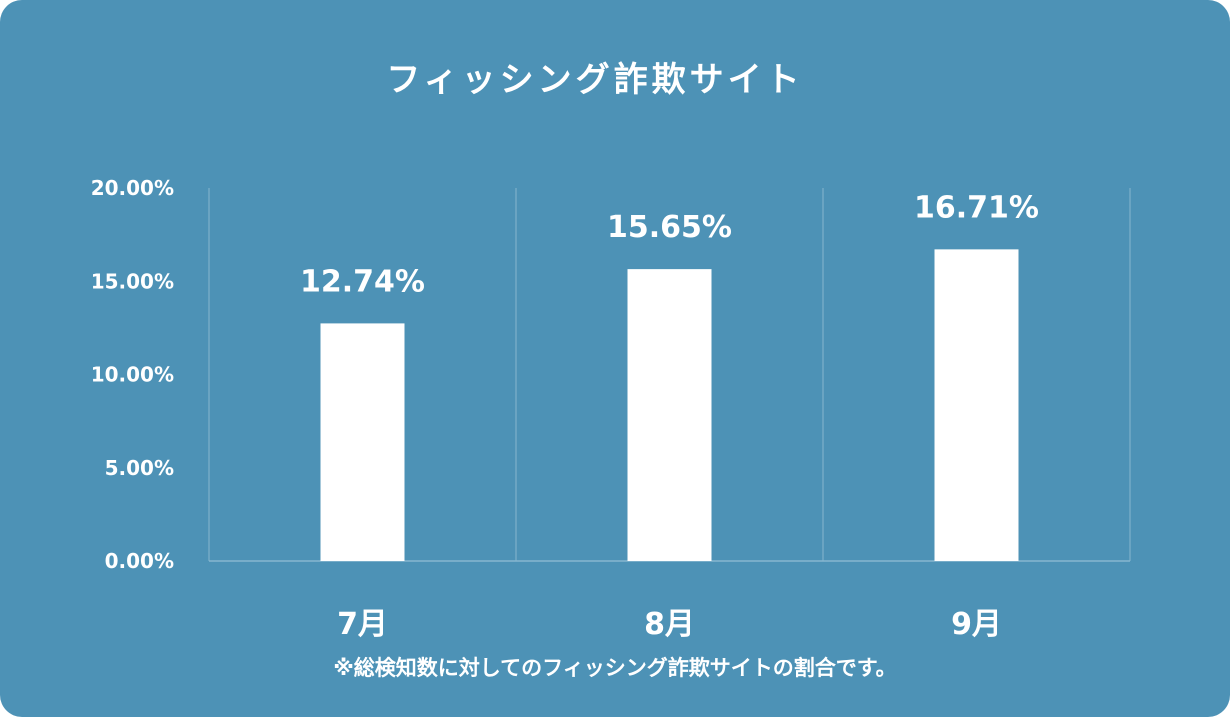 This screenshot has width=1230, height=717. What do you see at coordinates (132, 375) in the screenshot?
I see `y-tick-label: 10.00%` at bounding box center [132, 375].